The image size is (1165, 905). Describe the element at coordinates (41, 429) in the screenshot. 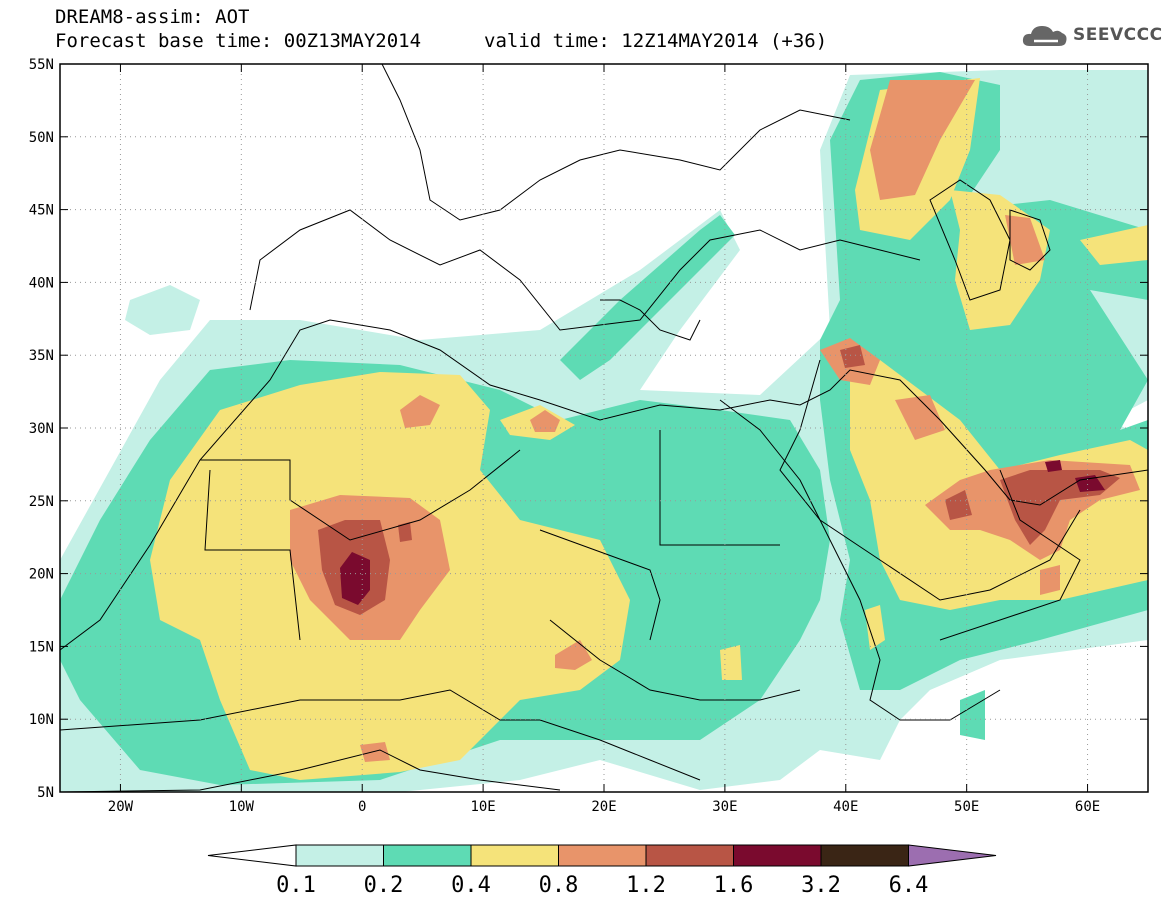

I see `lat-tick-label: 30N` at that location.